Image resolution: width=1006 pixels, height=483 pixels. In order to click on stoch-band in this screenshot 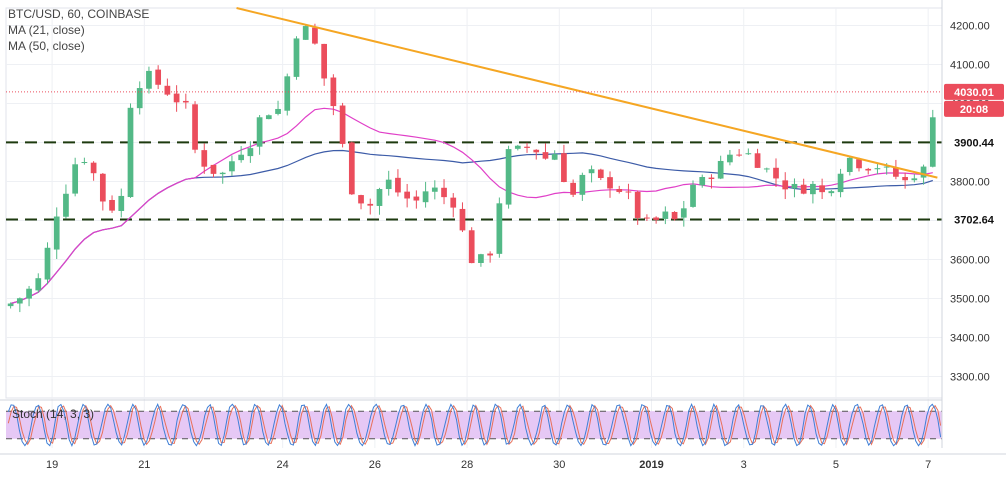, I will do `click(474, 425)`.